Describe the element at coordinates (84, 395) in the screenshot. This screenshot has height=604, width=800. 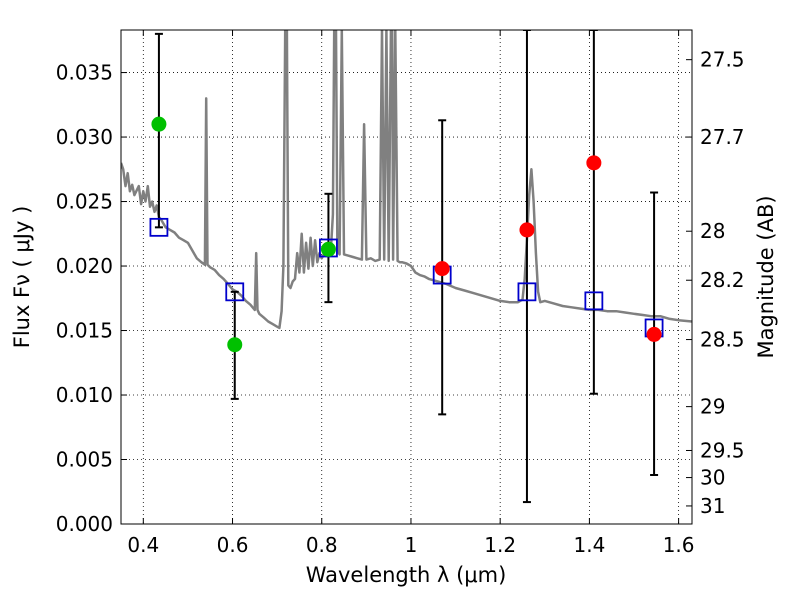
I see `y-tick-label: 0.010` at that location.